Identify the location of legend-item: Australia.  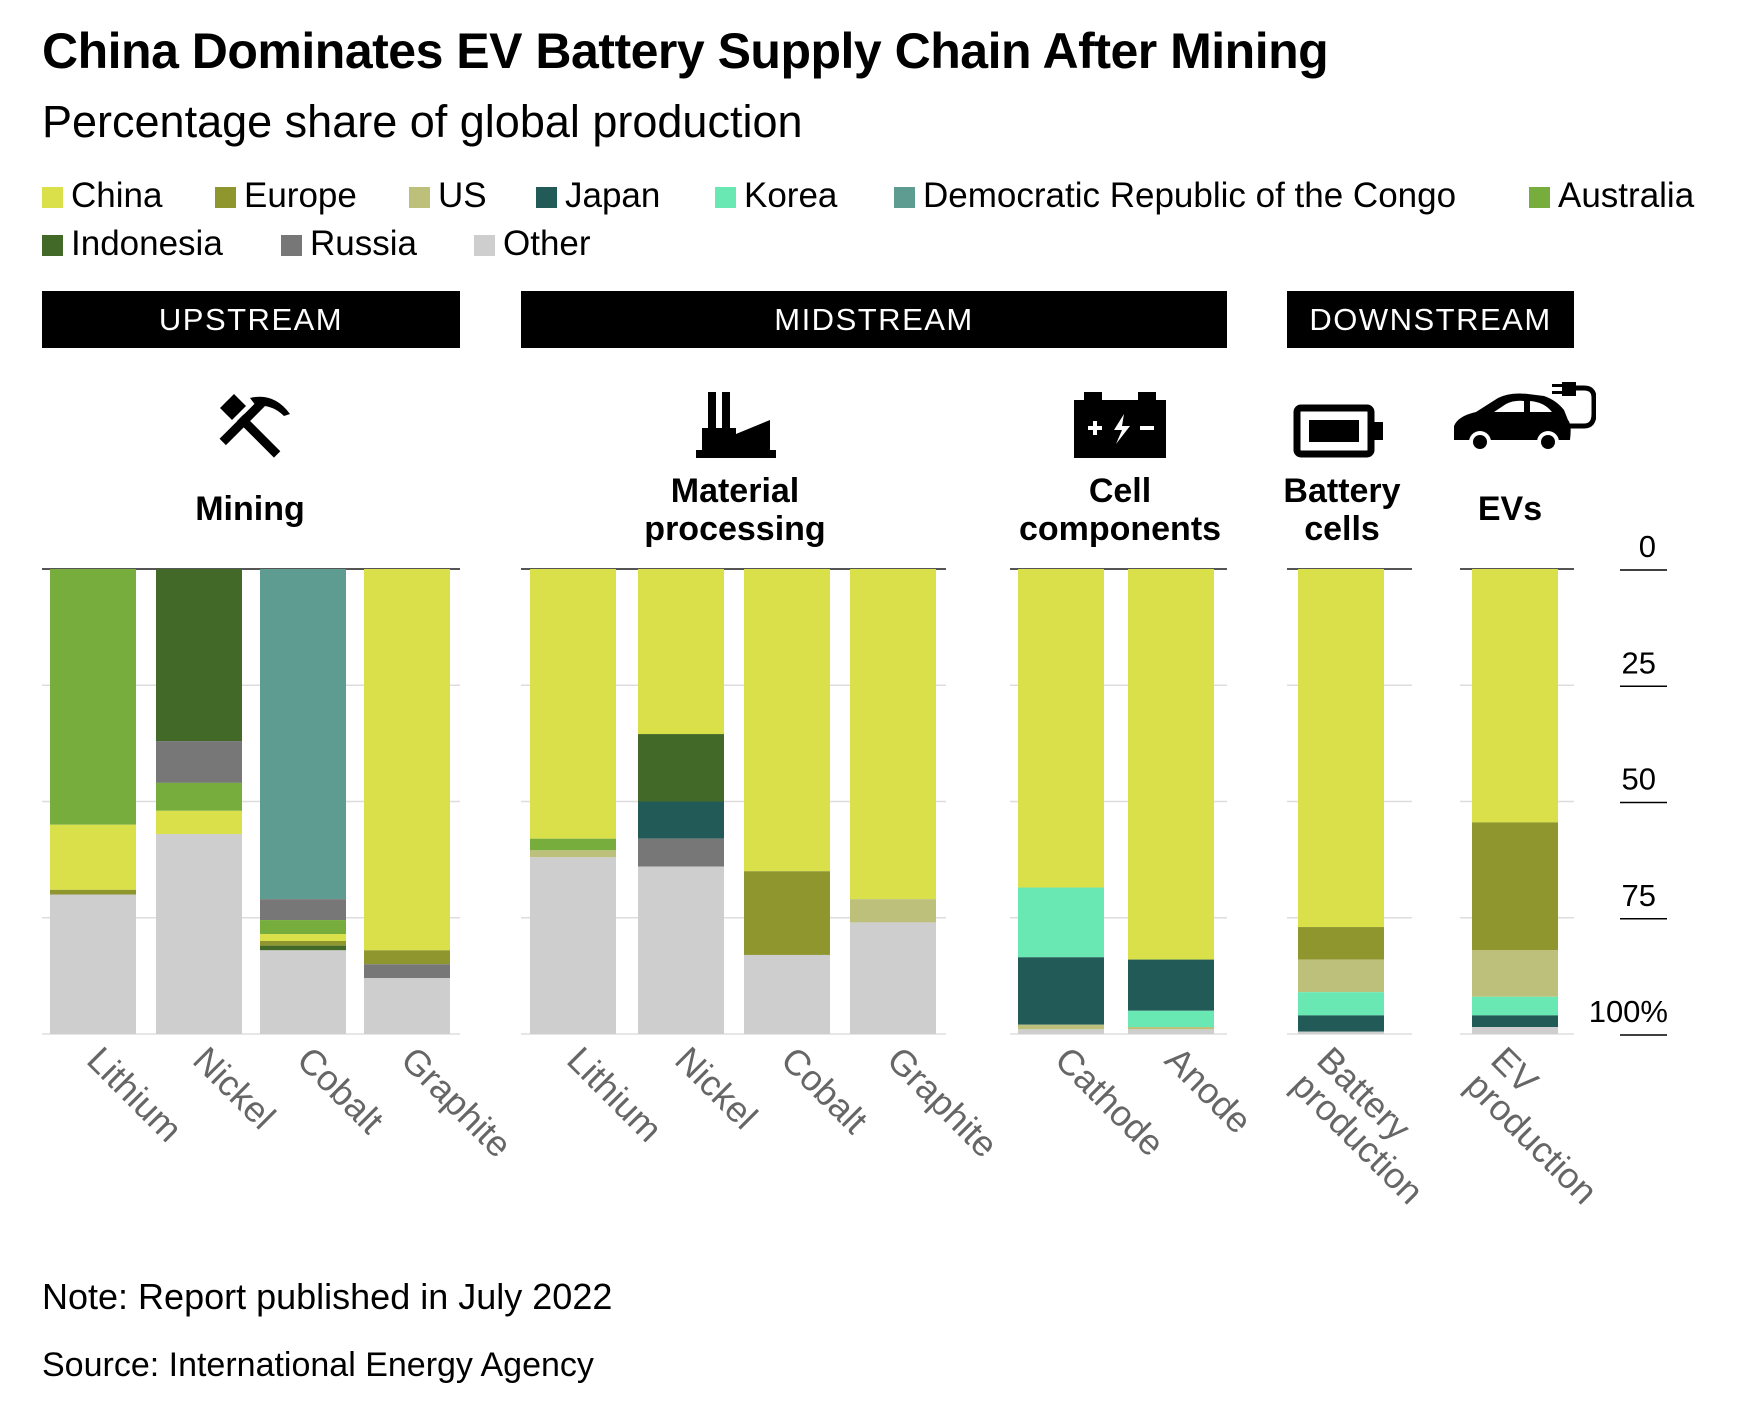
(1611, 196).